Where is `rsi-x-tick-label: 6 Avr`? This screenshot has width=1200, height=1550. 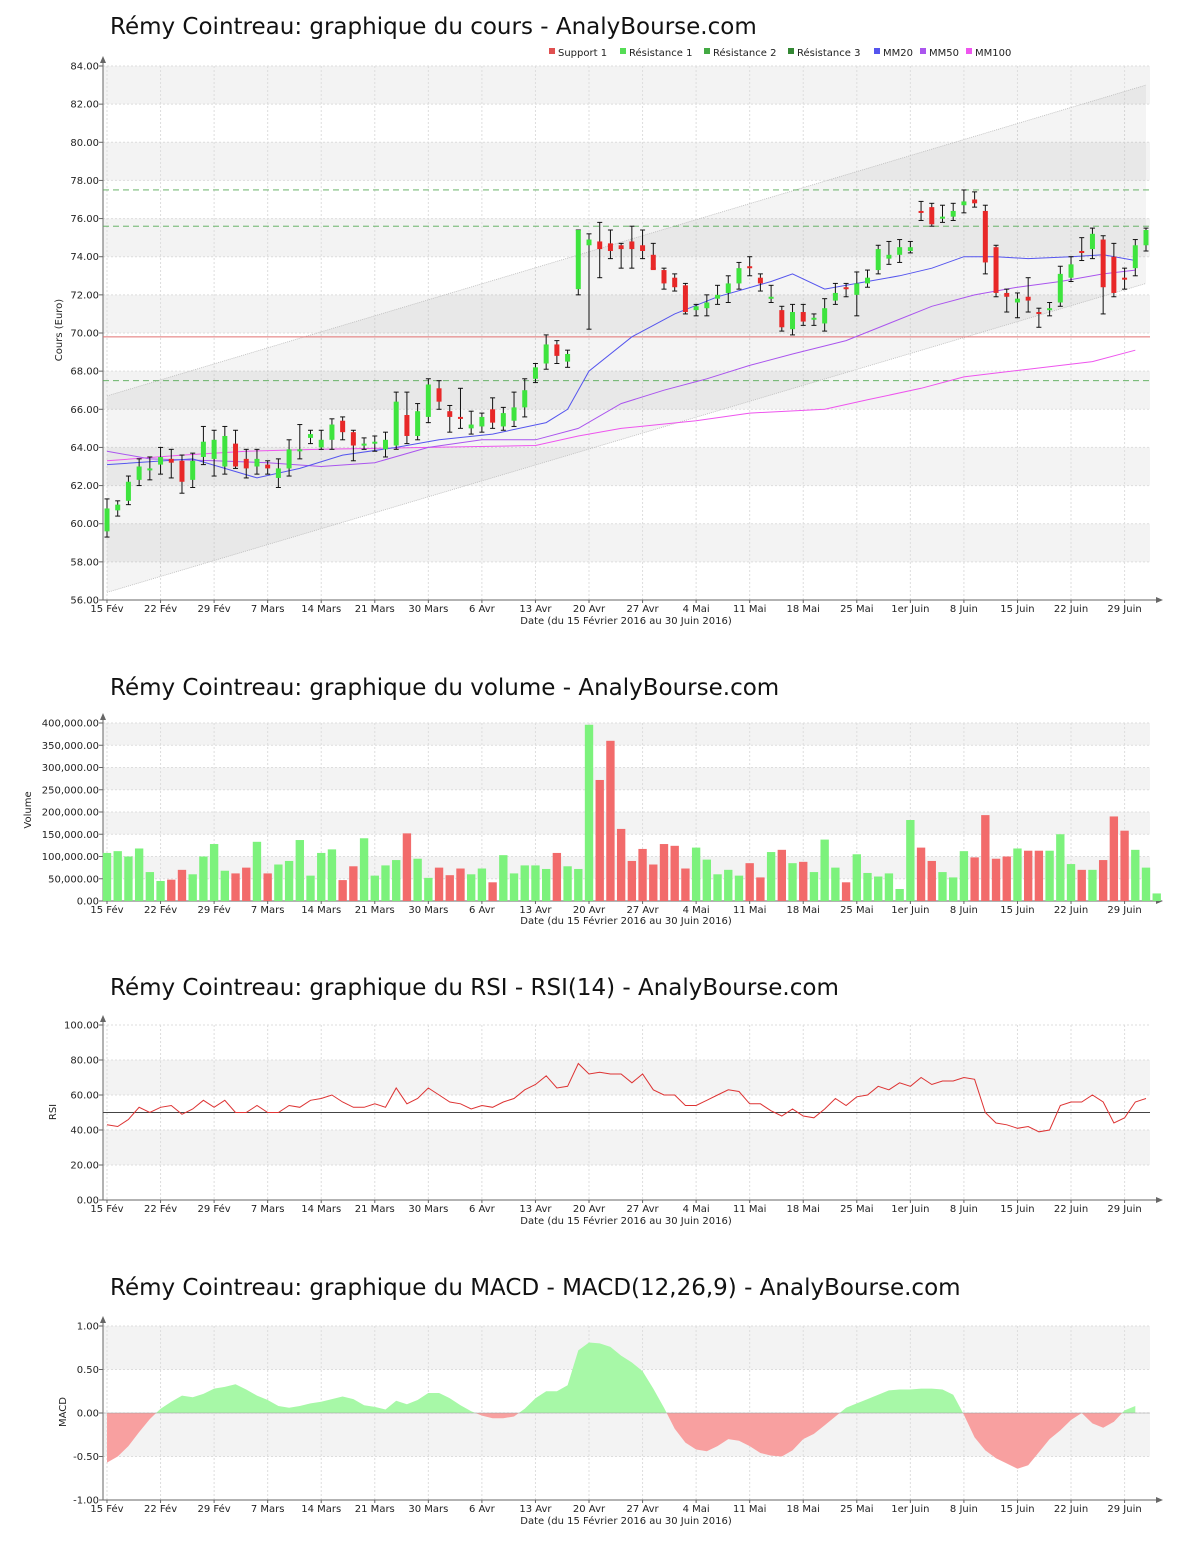
rsi-x-tick-label: 6 Avr is located at coordinates (482, 1209).